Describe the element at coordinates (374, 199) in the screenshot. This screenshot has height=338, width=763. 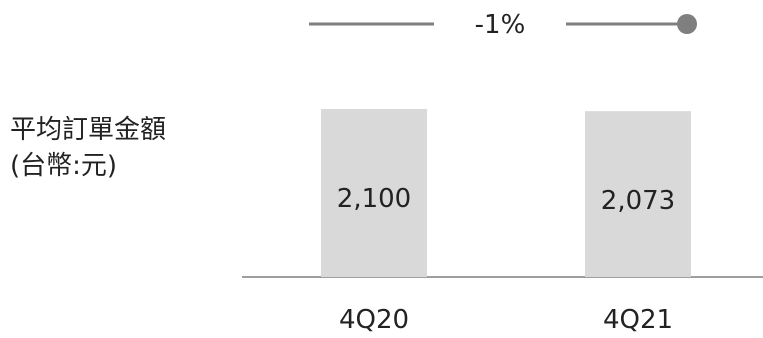
I see `data-label-4q20: 2,100` at that location.